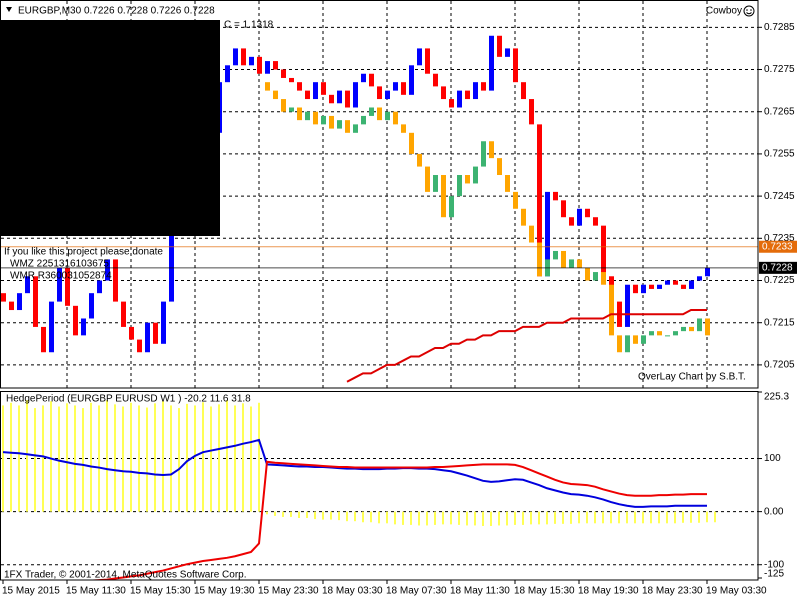  Describe the element at coordinates (608, 591) in the screenshot. I see `x-tick-label: 18 May 19:30` at that location.